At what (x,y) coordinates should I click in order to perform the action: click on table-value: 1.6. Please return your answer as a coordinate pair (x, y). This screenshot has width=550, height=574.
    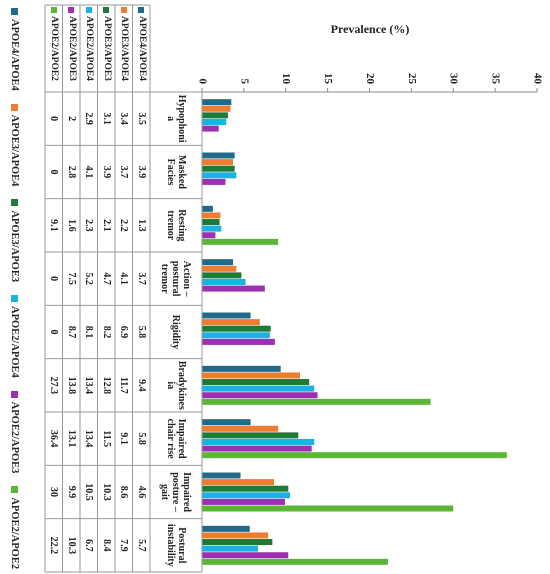
    Looking at the image, I should click on (71, 225).